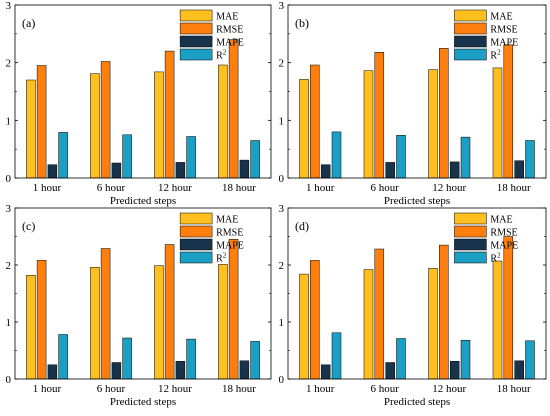 The height and width of the screenshot is (416, 550). I want to click on legend-label-rmse: RMSE, so click(503, 233).